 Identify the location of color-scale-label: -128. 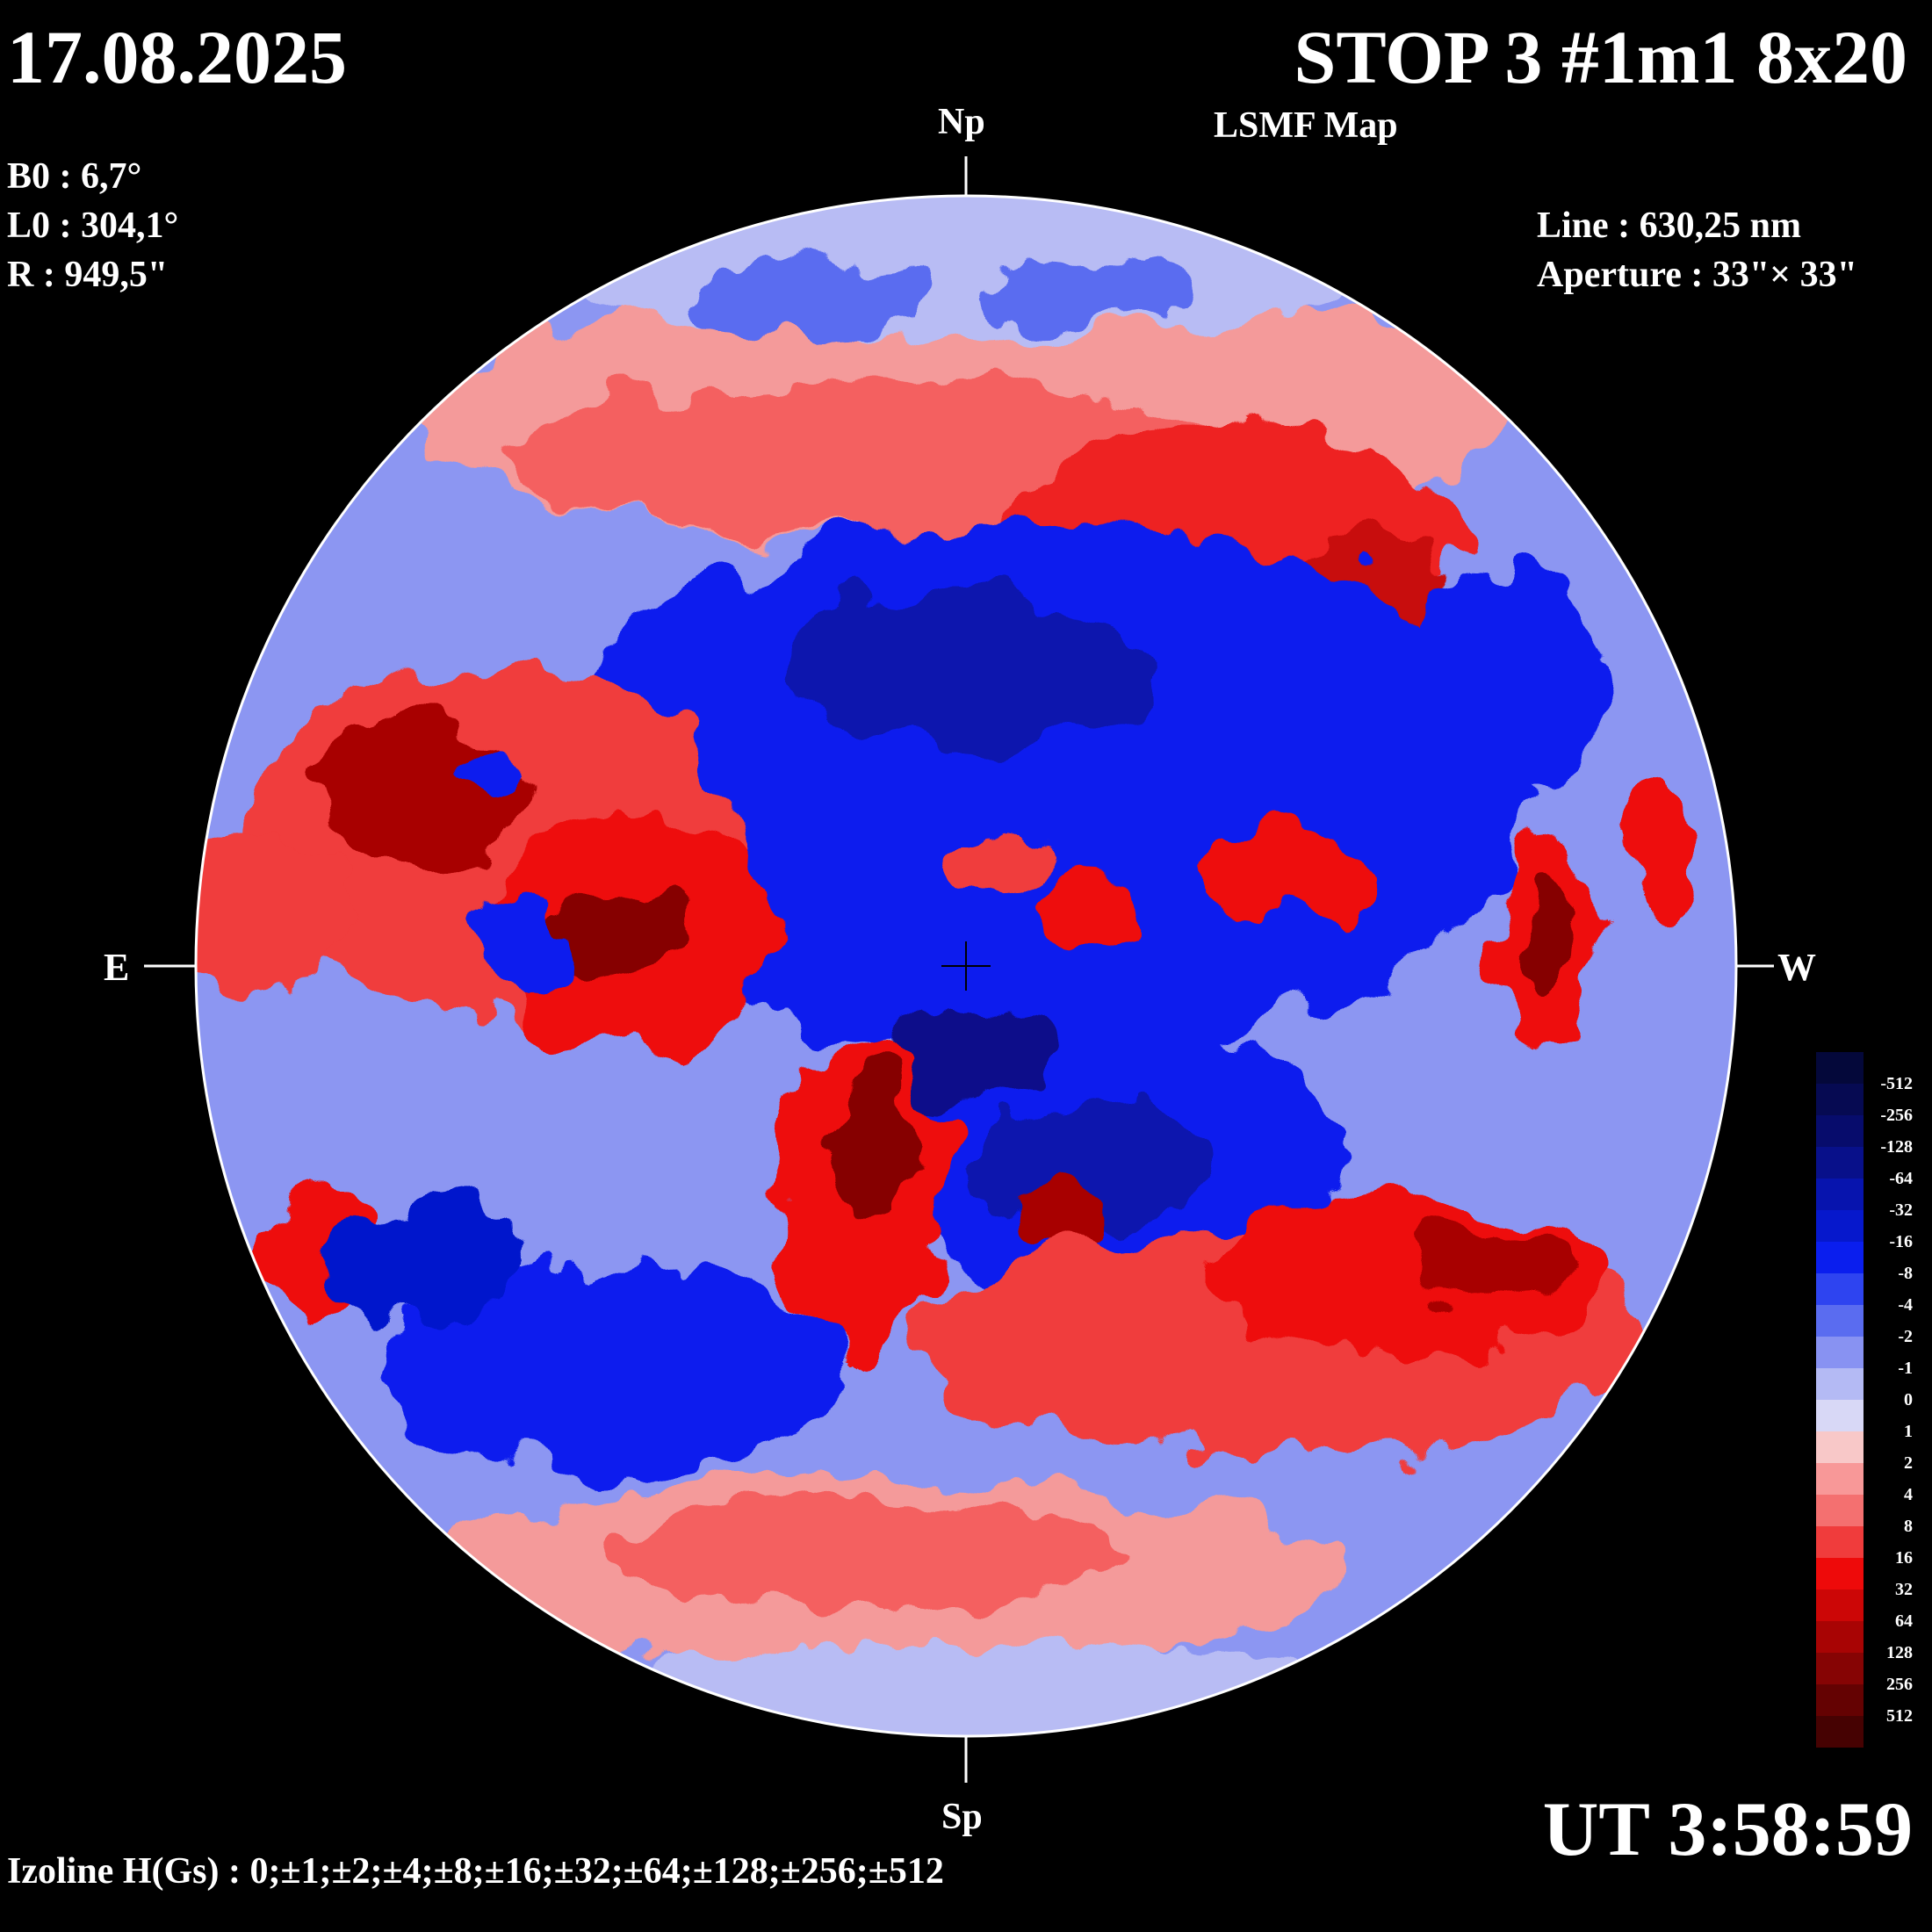
(1896, 1147).